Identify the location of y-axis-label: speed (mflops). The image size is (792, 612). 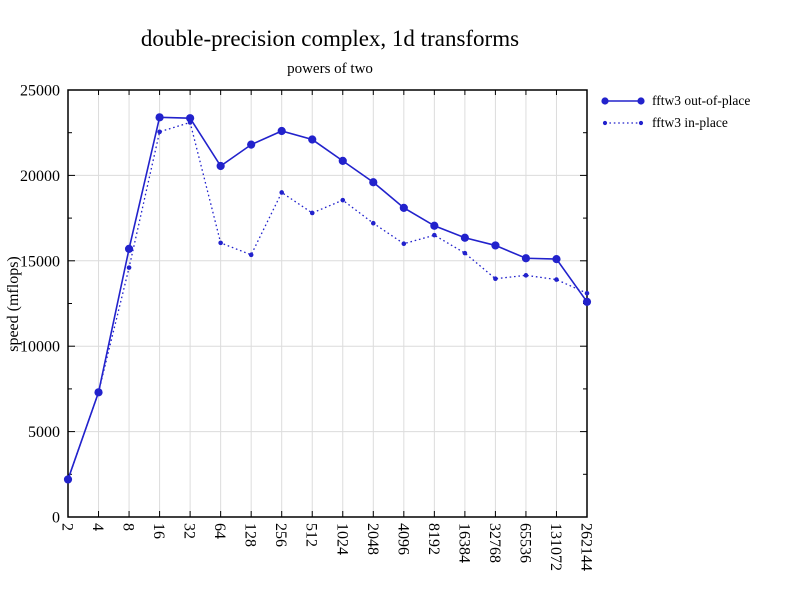
(13, 304).